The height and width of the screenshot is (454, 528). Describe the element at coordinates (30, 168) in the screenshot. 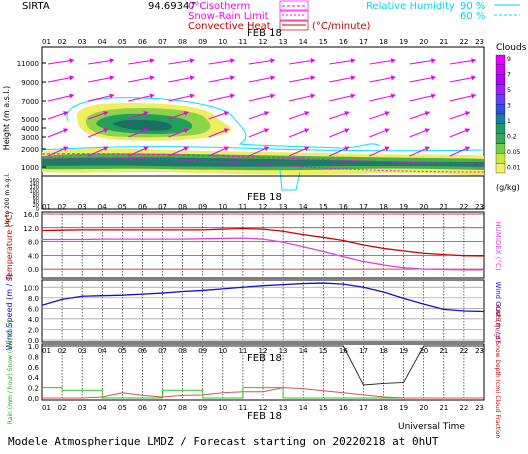

I see `height-tick-label: 1000` at that location.